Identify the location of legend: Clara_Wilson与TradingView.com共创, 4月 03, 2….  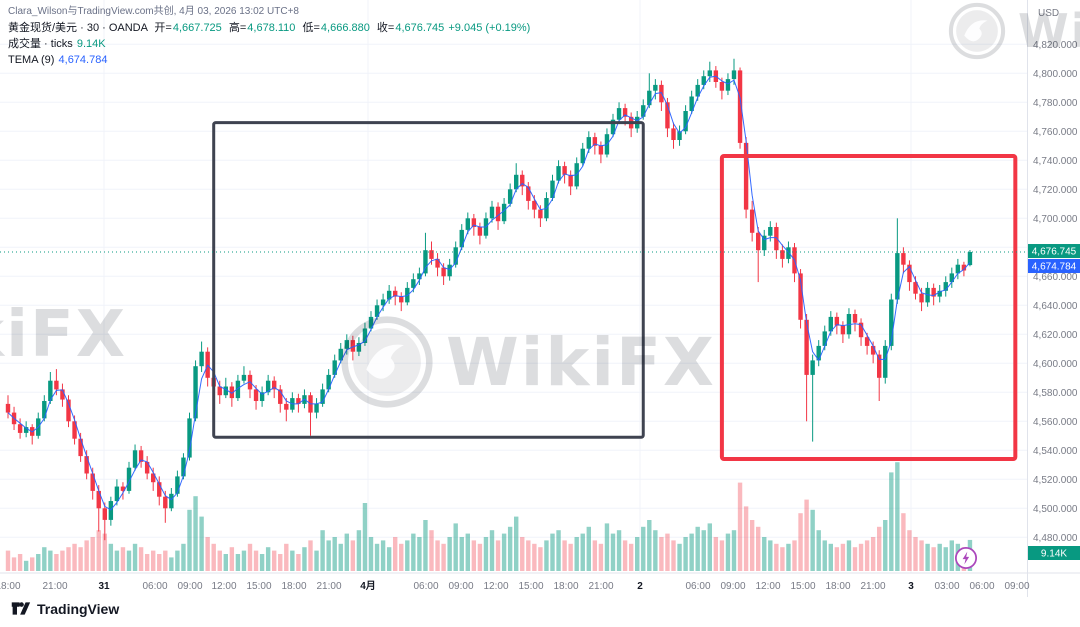
(269, 36).